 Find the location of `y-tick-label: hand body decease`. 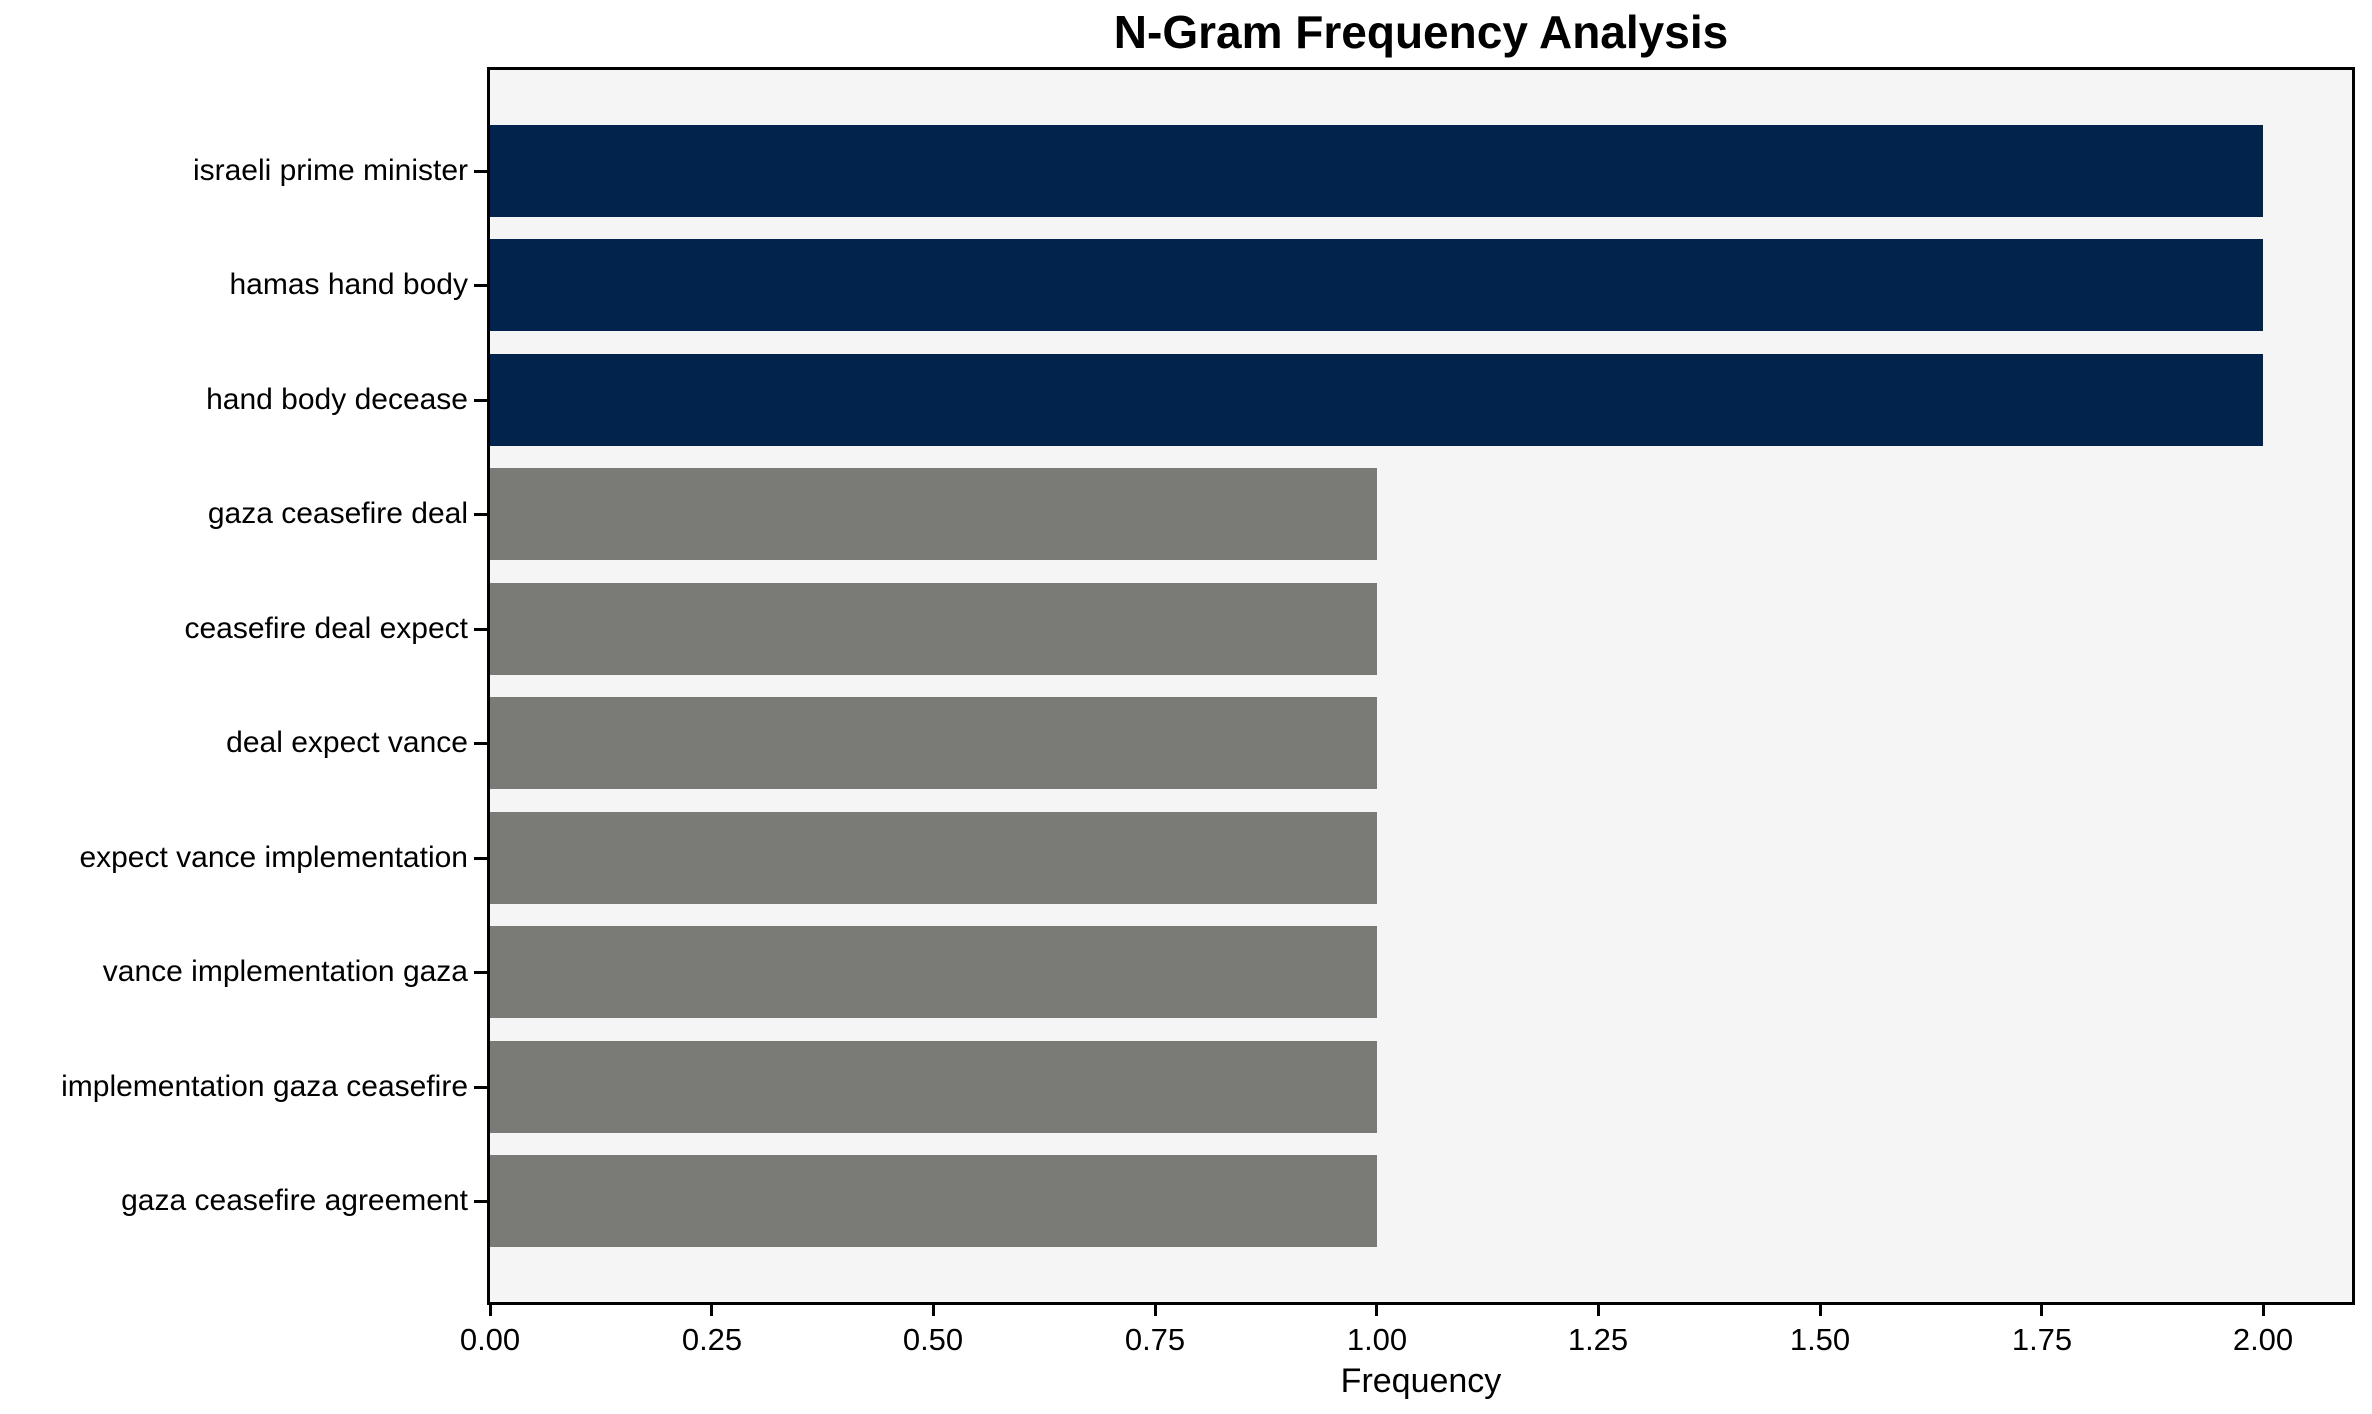

y-tick-label: hand body decease is located at coordinates (337, 399).